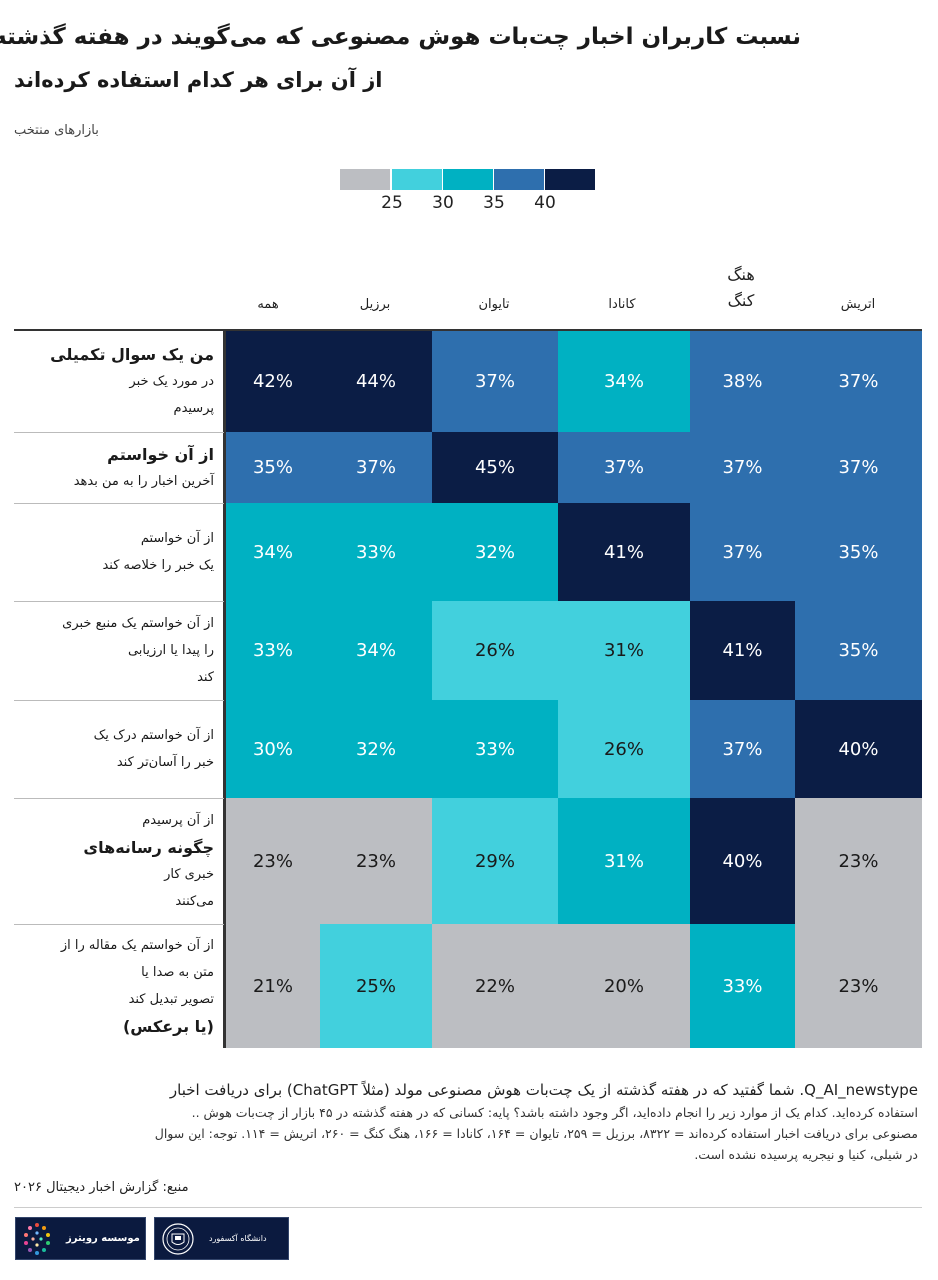 The image size is (938, 1280). Describe the element at coordinates (137, 945) in the screenshot. I see `row-label-line: از آن خواستم یک مقاله را از` at that location.